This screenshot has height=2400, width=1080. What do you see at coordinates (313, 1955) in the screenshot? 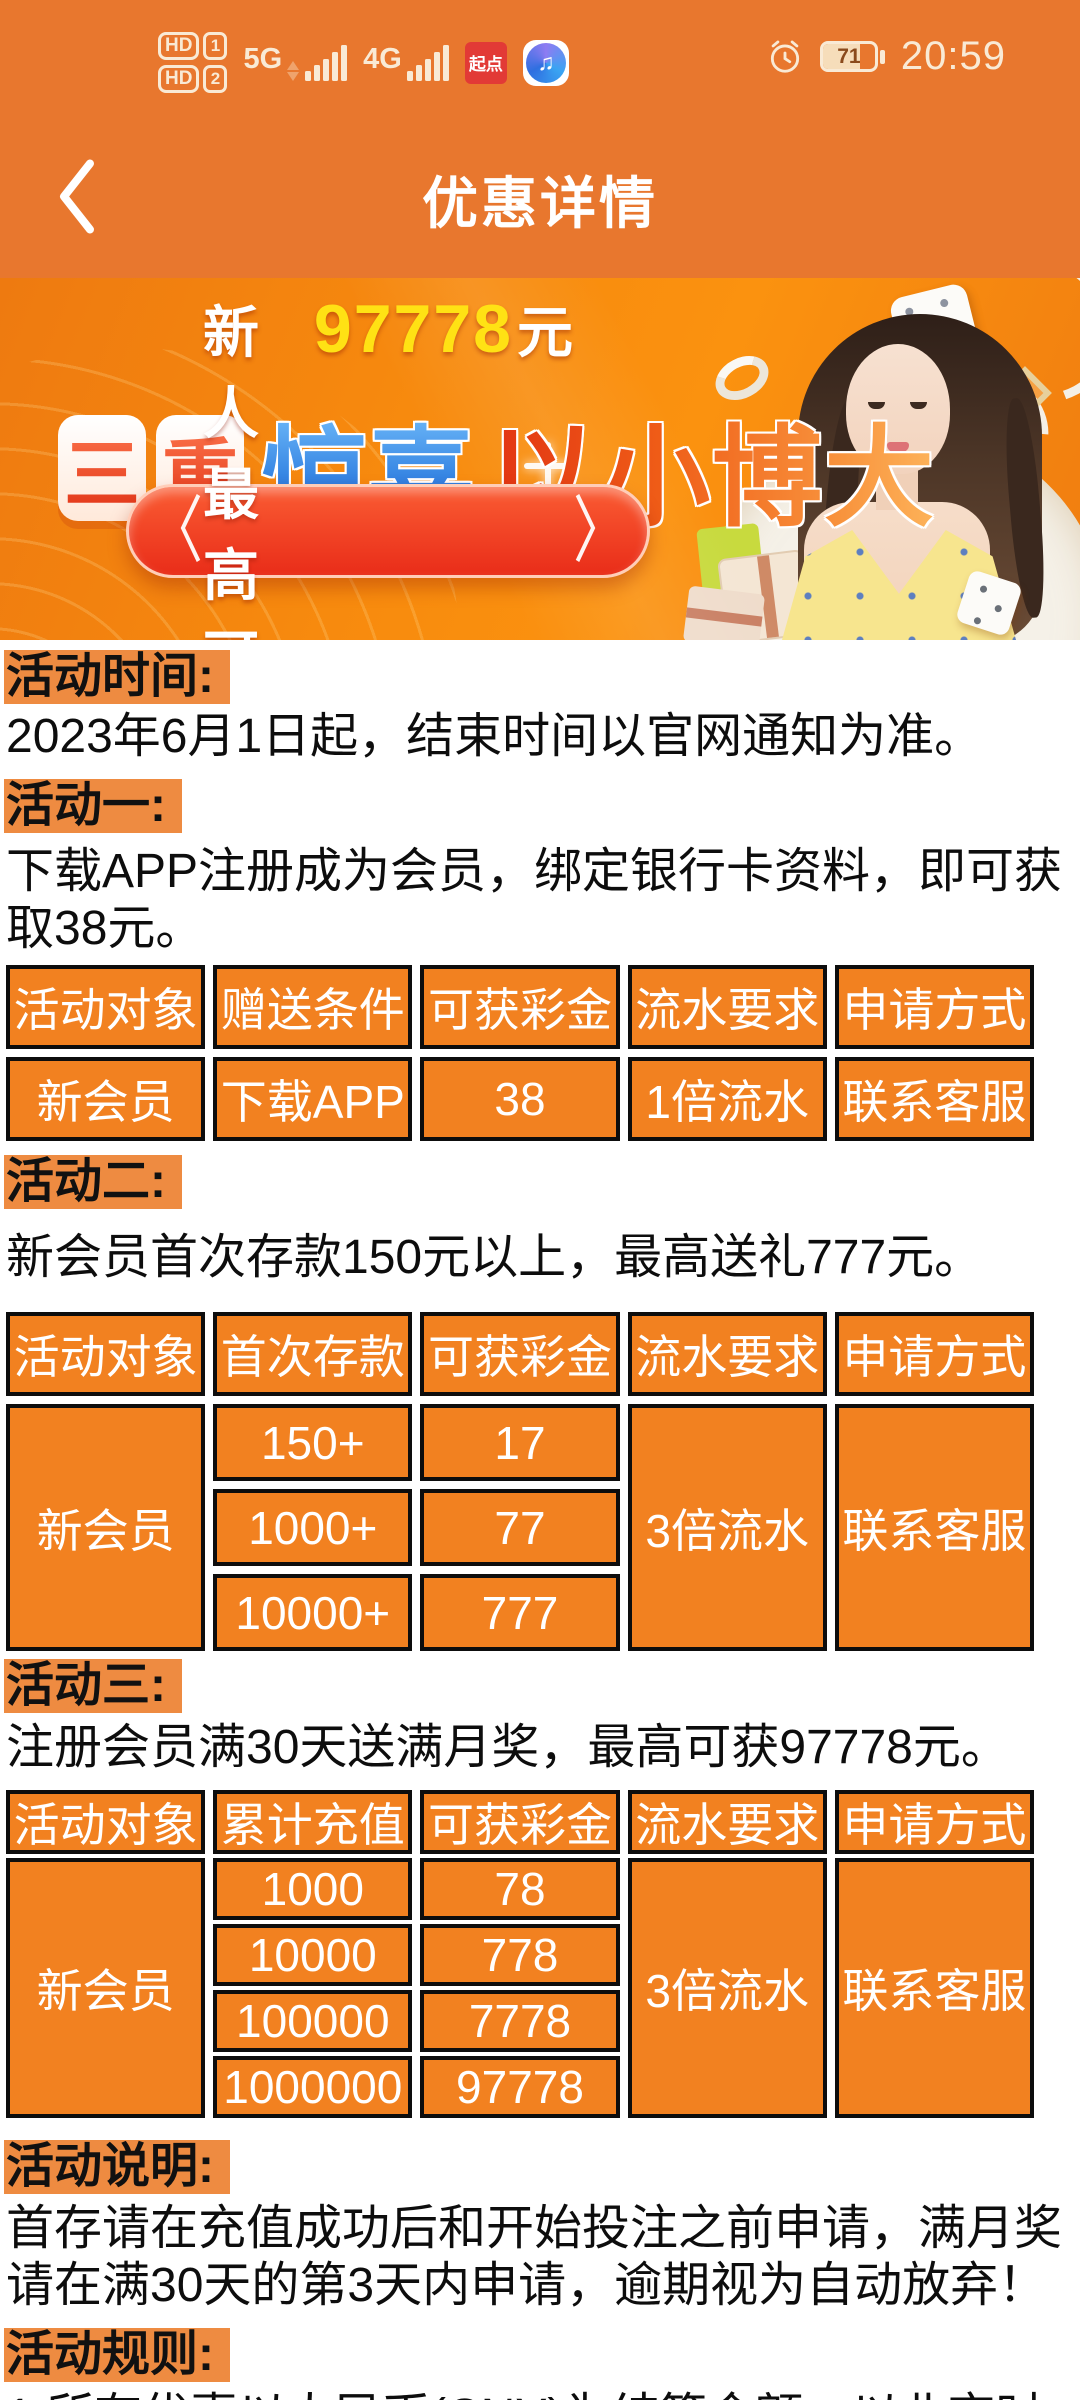
I see `table-cell: 10000` at bounding box center [313, 1955].